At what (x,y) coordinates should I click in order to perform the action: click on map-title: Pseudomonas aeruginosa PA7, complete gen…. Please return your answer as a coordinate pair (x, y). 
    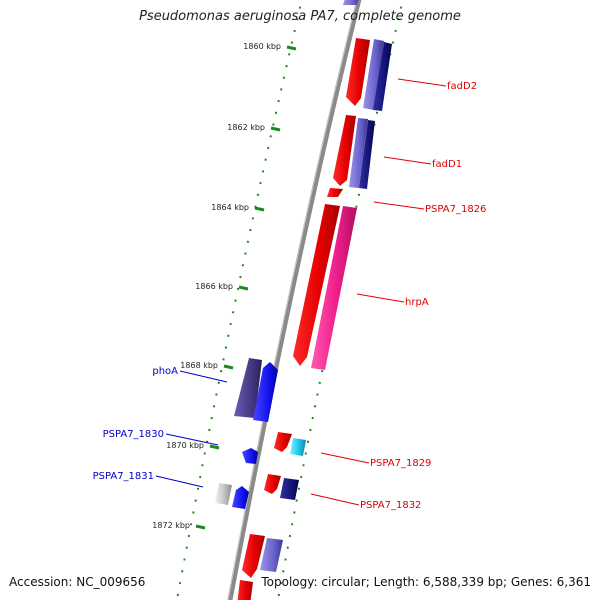
    Looking at the image, I should click on (300, 16).